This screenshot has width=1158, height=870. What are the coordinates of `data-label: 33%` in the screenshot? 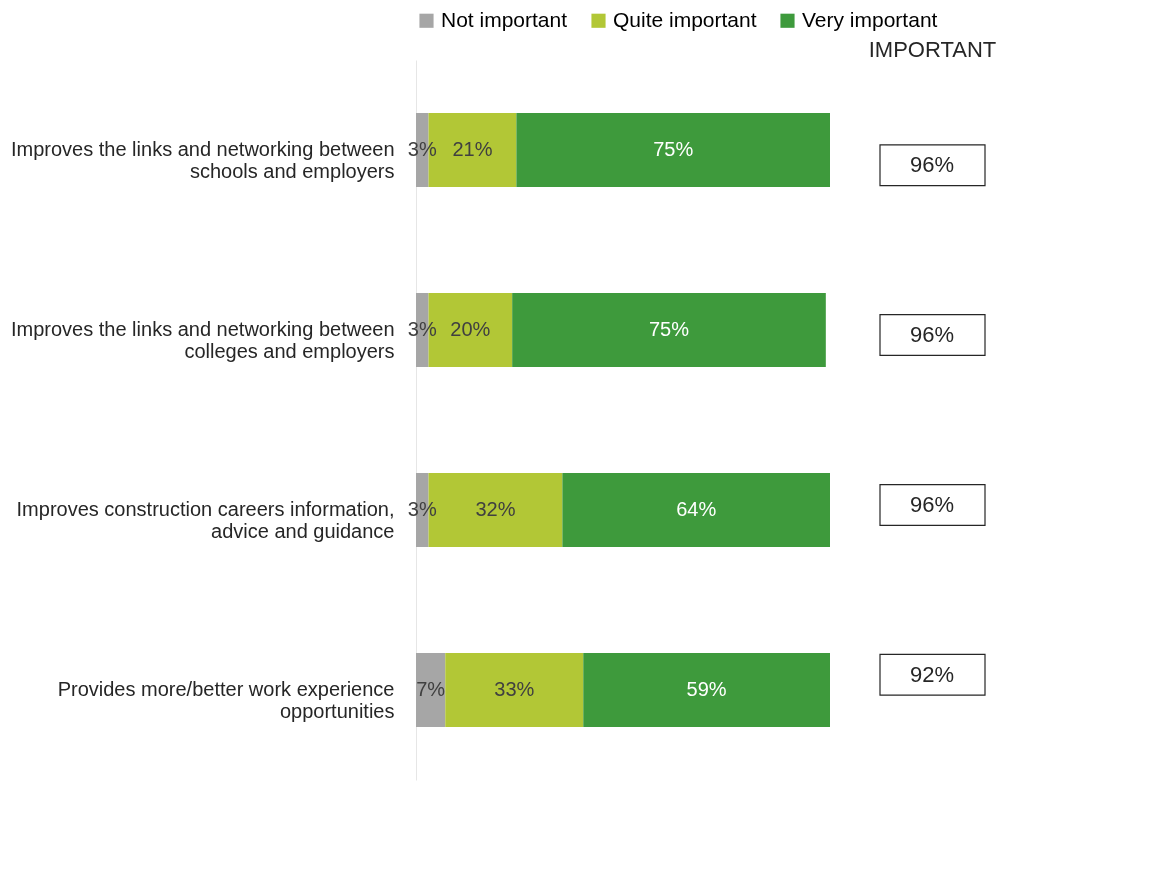 It's located at (514, 689).